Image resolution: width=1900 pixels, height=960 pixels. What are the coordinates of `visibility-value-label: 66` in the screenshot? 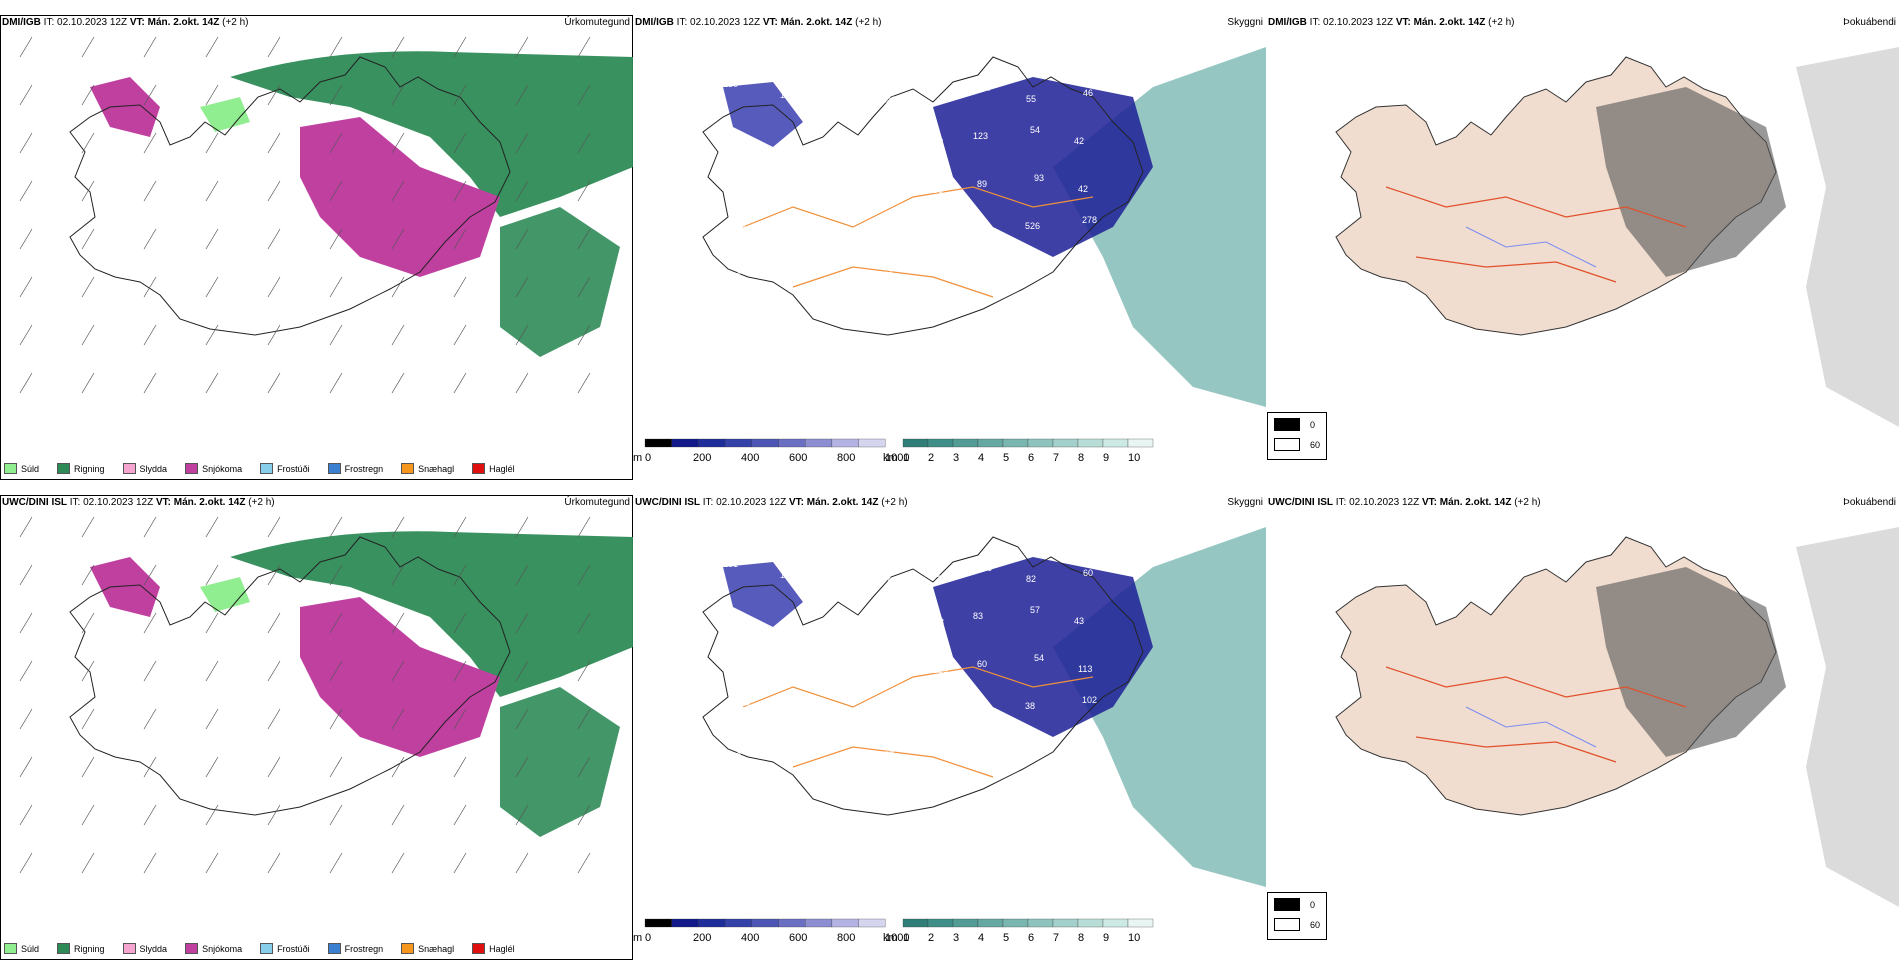 It's located at (987, 568).